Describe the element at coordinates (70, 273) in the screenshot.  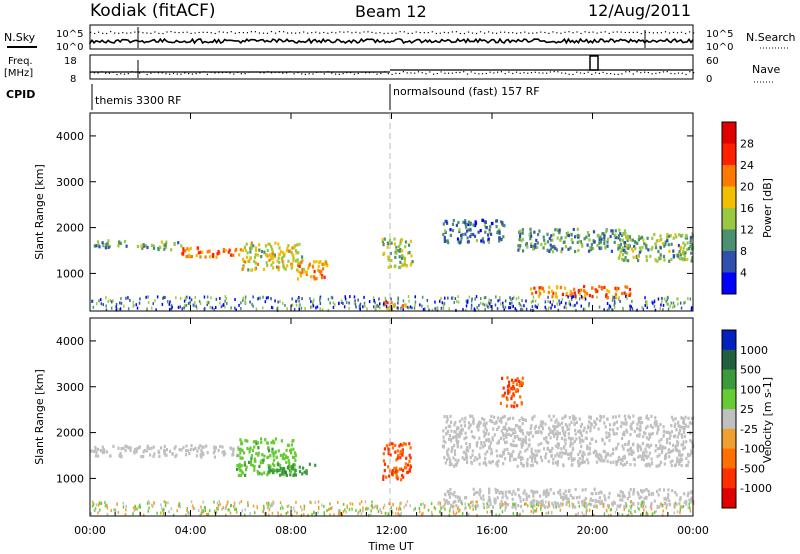
I see `y-tick-label: 1000` at that location.